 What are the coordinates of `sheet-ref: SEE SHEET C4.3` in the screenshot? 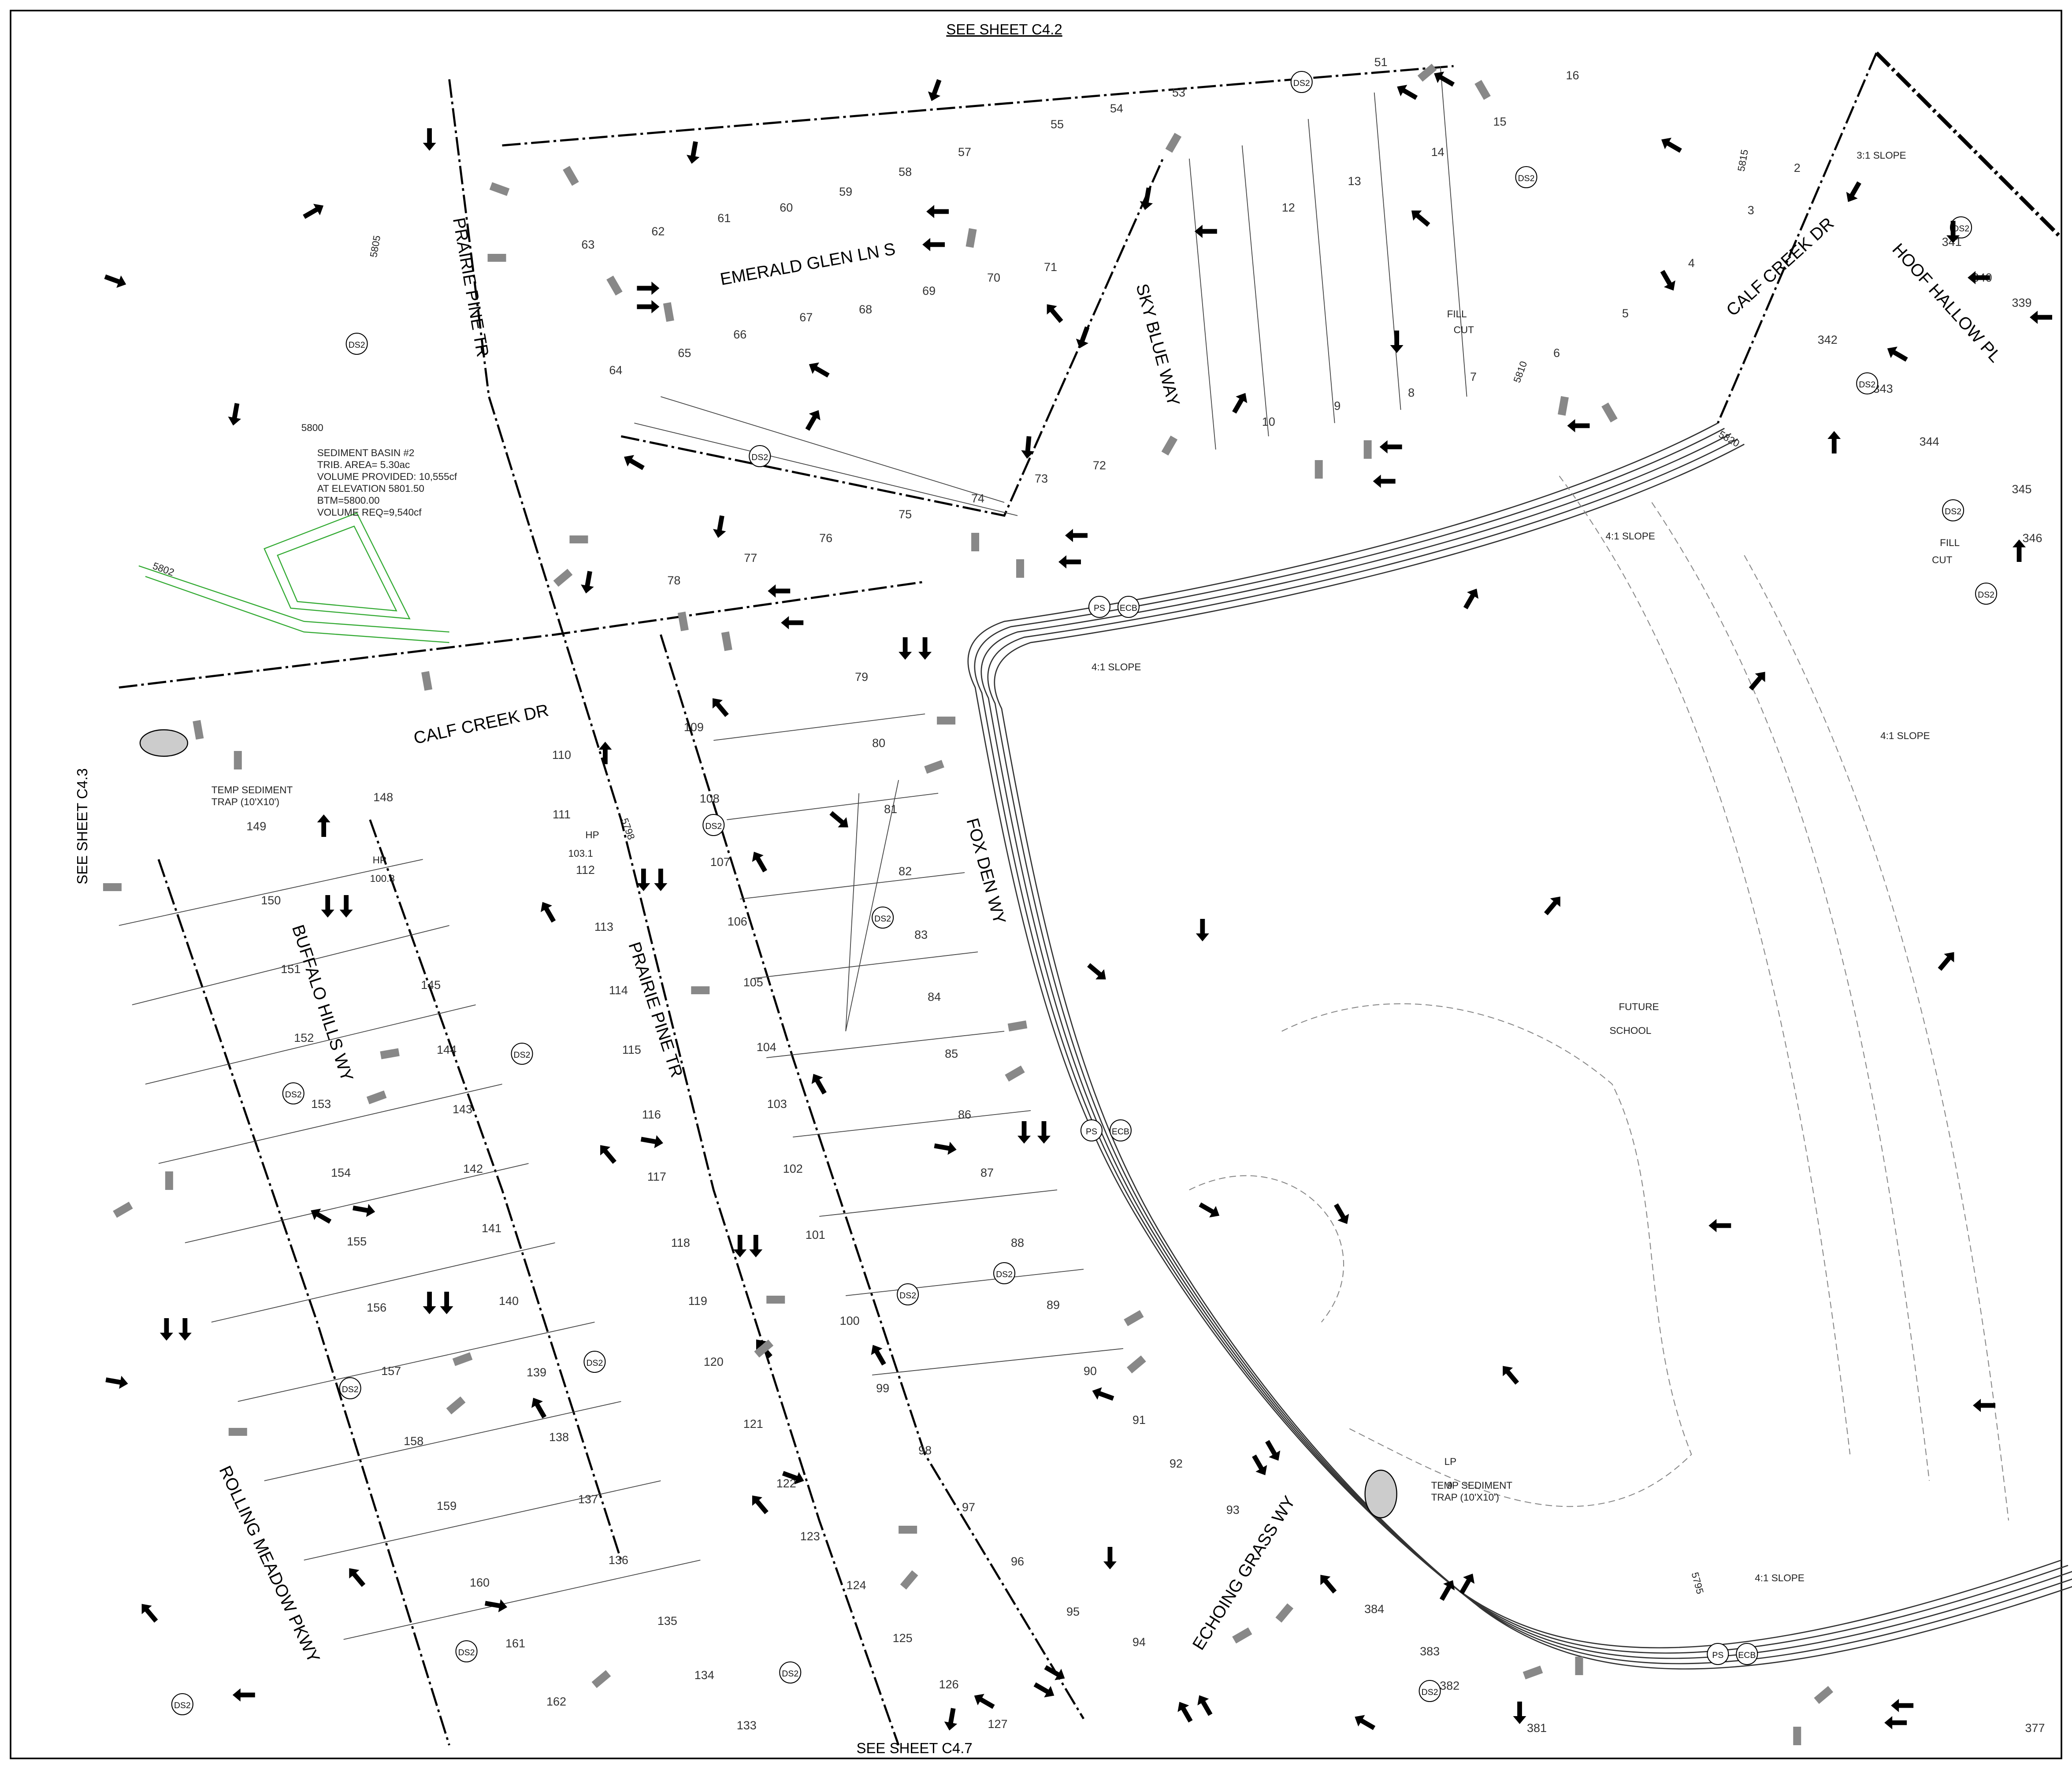 It's located at (82, 826).